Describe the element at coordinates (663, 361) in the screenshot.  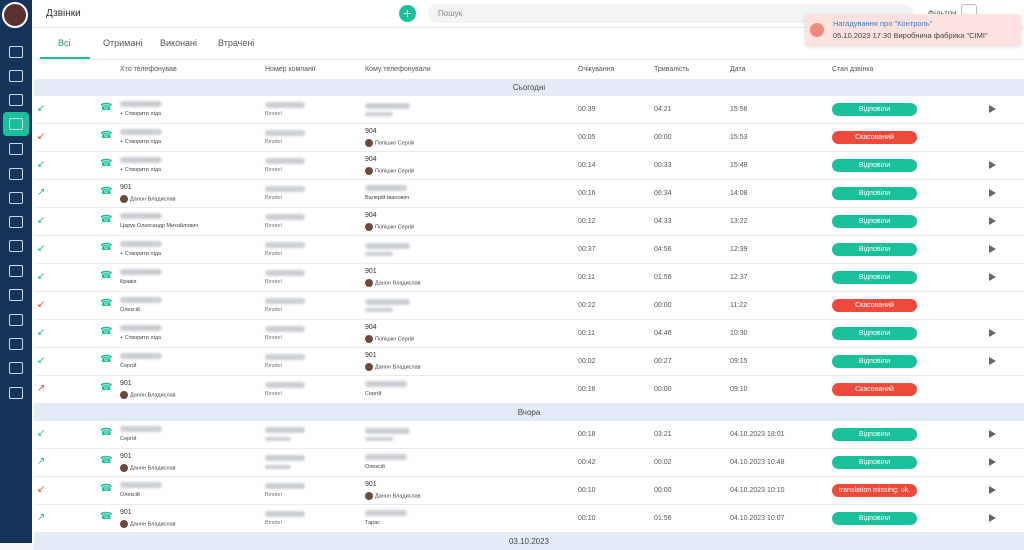
I see `duration: 00:27` at that location.